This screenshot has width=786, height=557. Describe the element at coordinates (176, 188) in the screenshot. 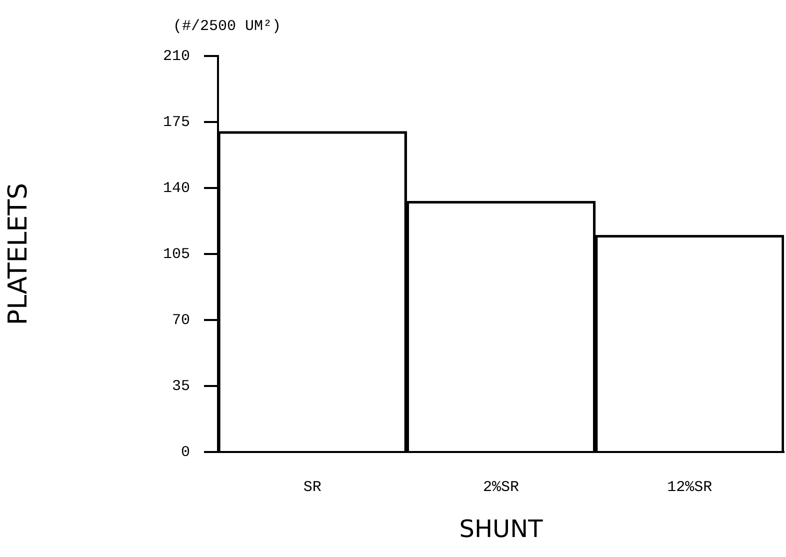

I see `y-tick-label: 140` at that location.